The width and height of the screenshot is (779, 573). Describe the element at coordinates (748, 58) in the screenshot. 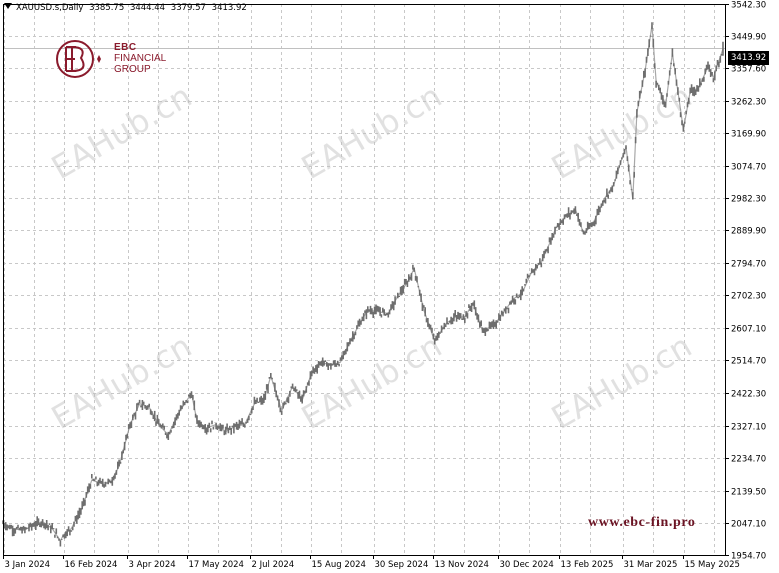

I see `current-price-label: 3413.92` at that location.